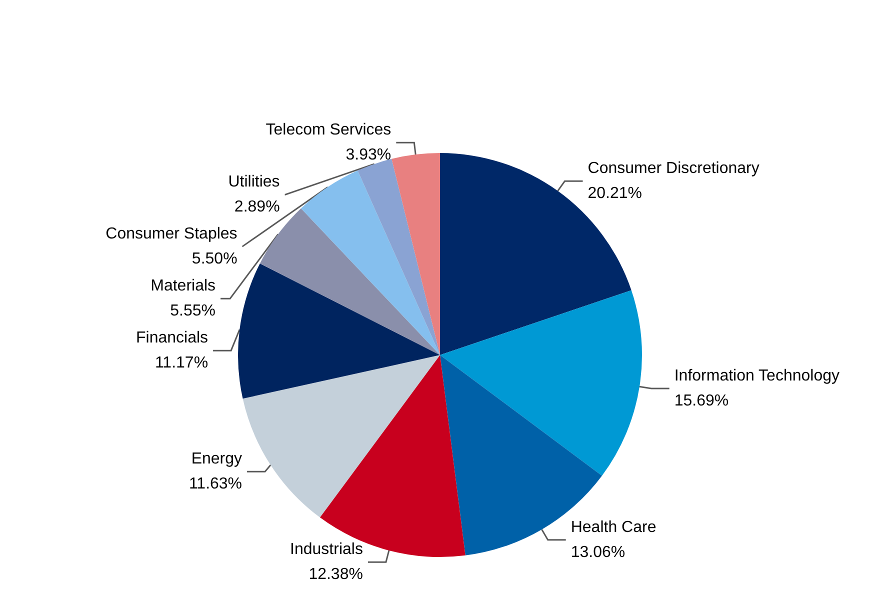 Image resolution: width=878 pixels, height=616 pixels. I want to click on slice-label: Information Technology, so click(757, 376).